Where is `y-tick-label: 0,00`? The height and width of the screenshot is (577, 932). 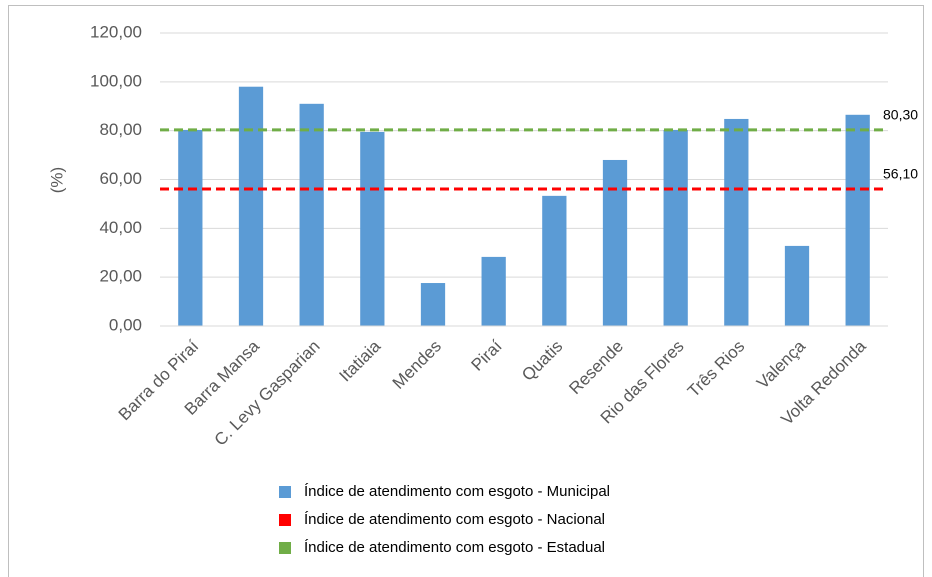 y-tick-label: 0,00 is located at coordinates (125, 324).